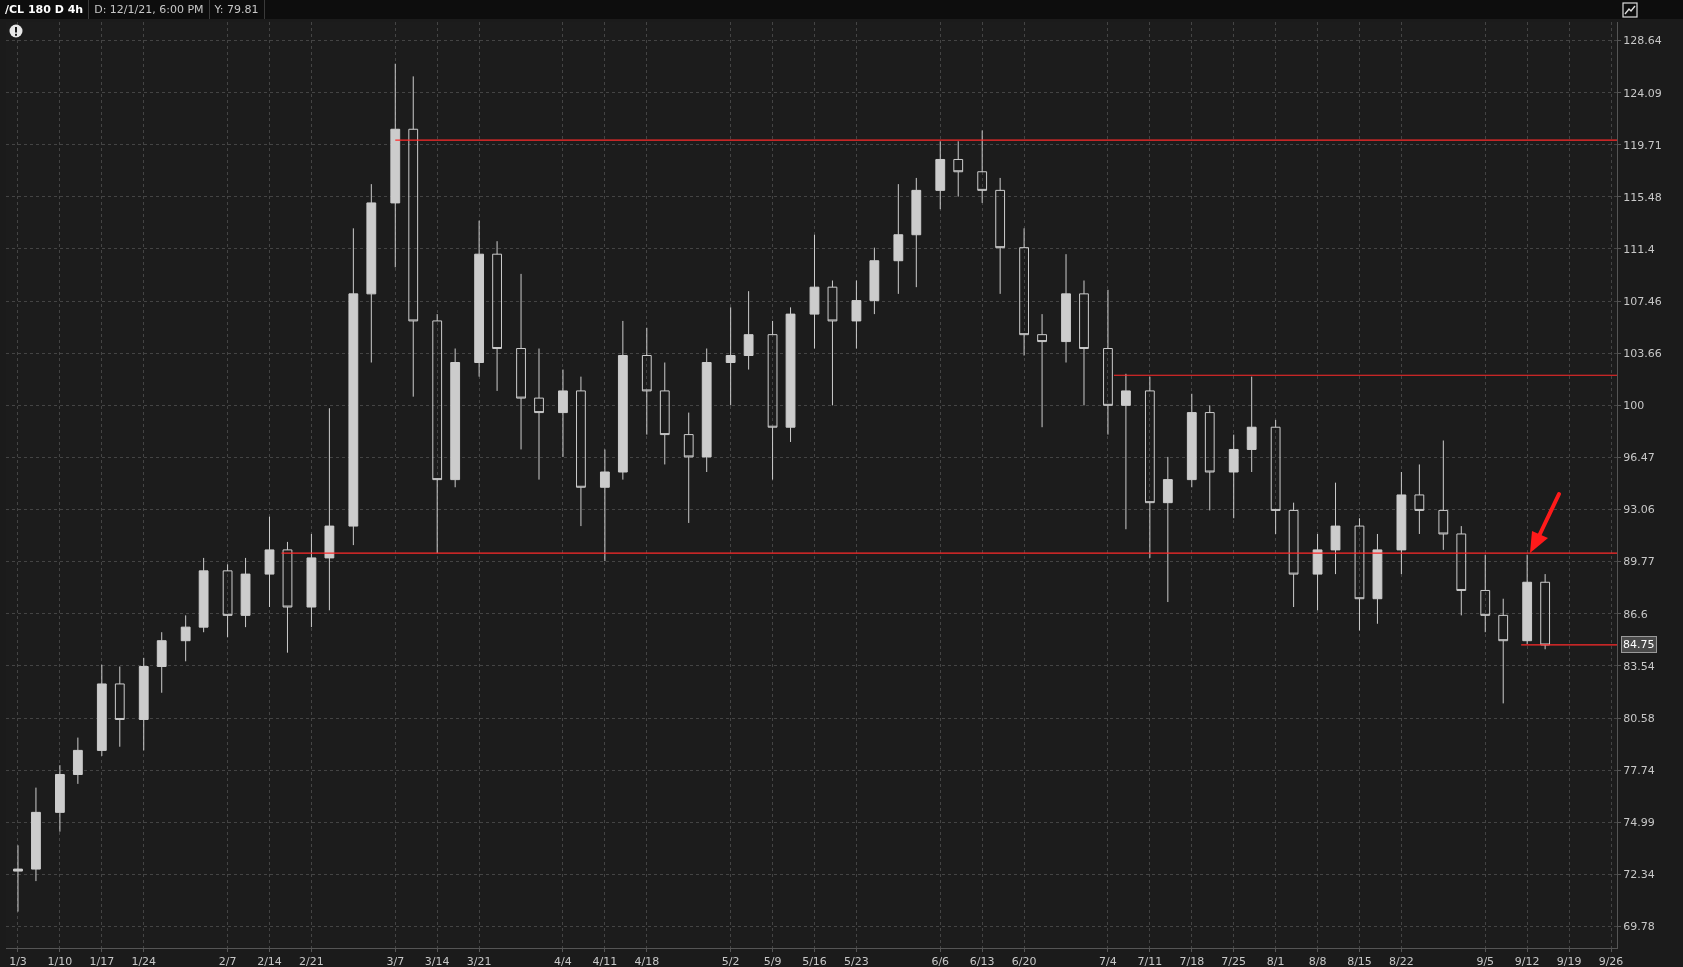 Image resolution: width=1683 pixels, height=967 pixels. I want to click on x-tick-label: 5/2, so click(730, 961).